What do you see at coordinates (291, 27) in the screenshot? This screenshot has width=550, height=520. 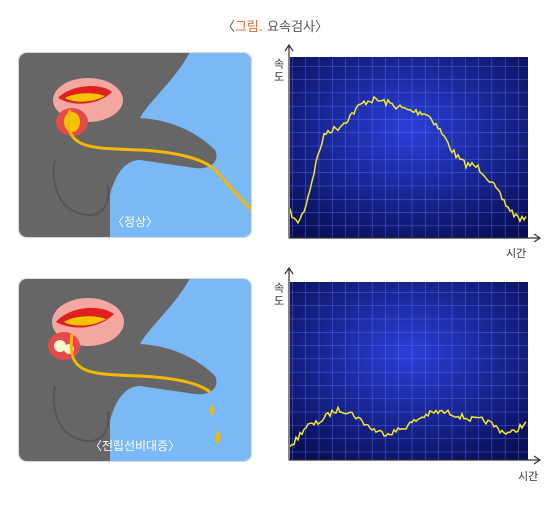 I see `title-text: 요속검사` at bounding box center [291, 27].